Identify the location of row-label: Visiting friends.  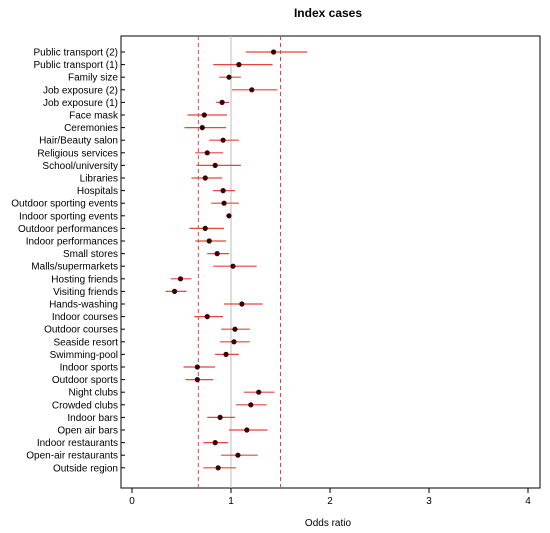
(85, 292).